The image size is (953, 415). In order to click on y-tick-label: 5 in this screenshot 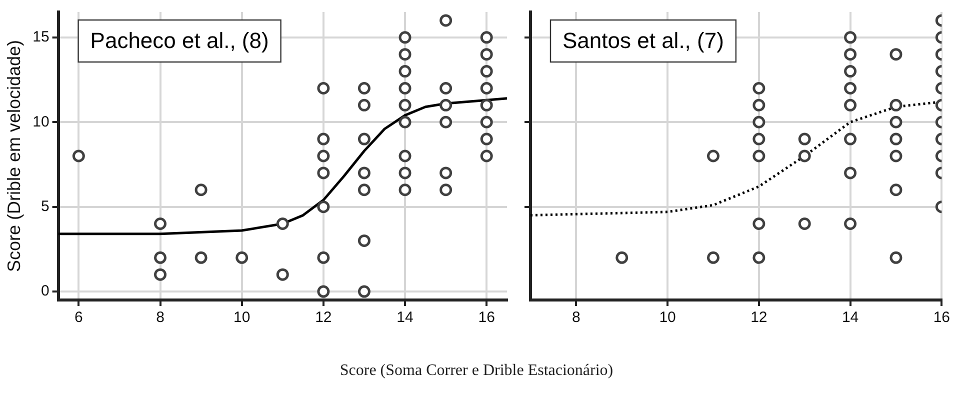, I will do `click(45, 206)`.